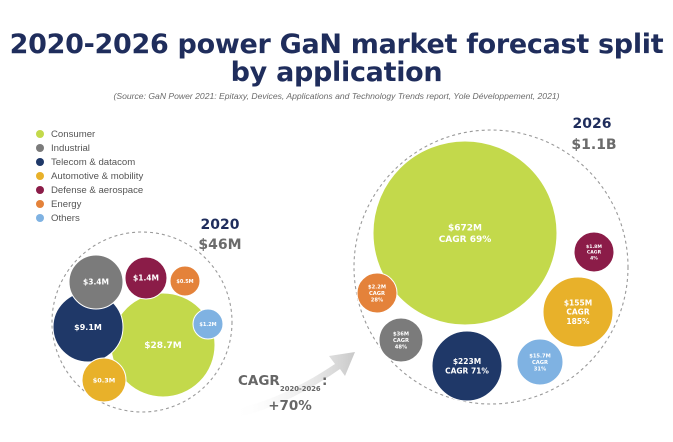 The width and height of the screenshot is (673, 442). What do you see at coordinates (401, 347) in the screenshot?
I see `bubble-label: 48%` at bounding box center [401, 347].